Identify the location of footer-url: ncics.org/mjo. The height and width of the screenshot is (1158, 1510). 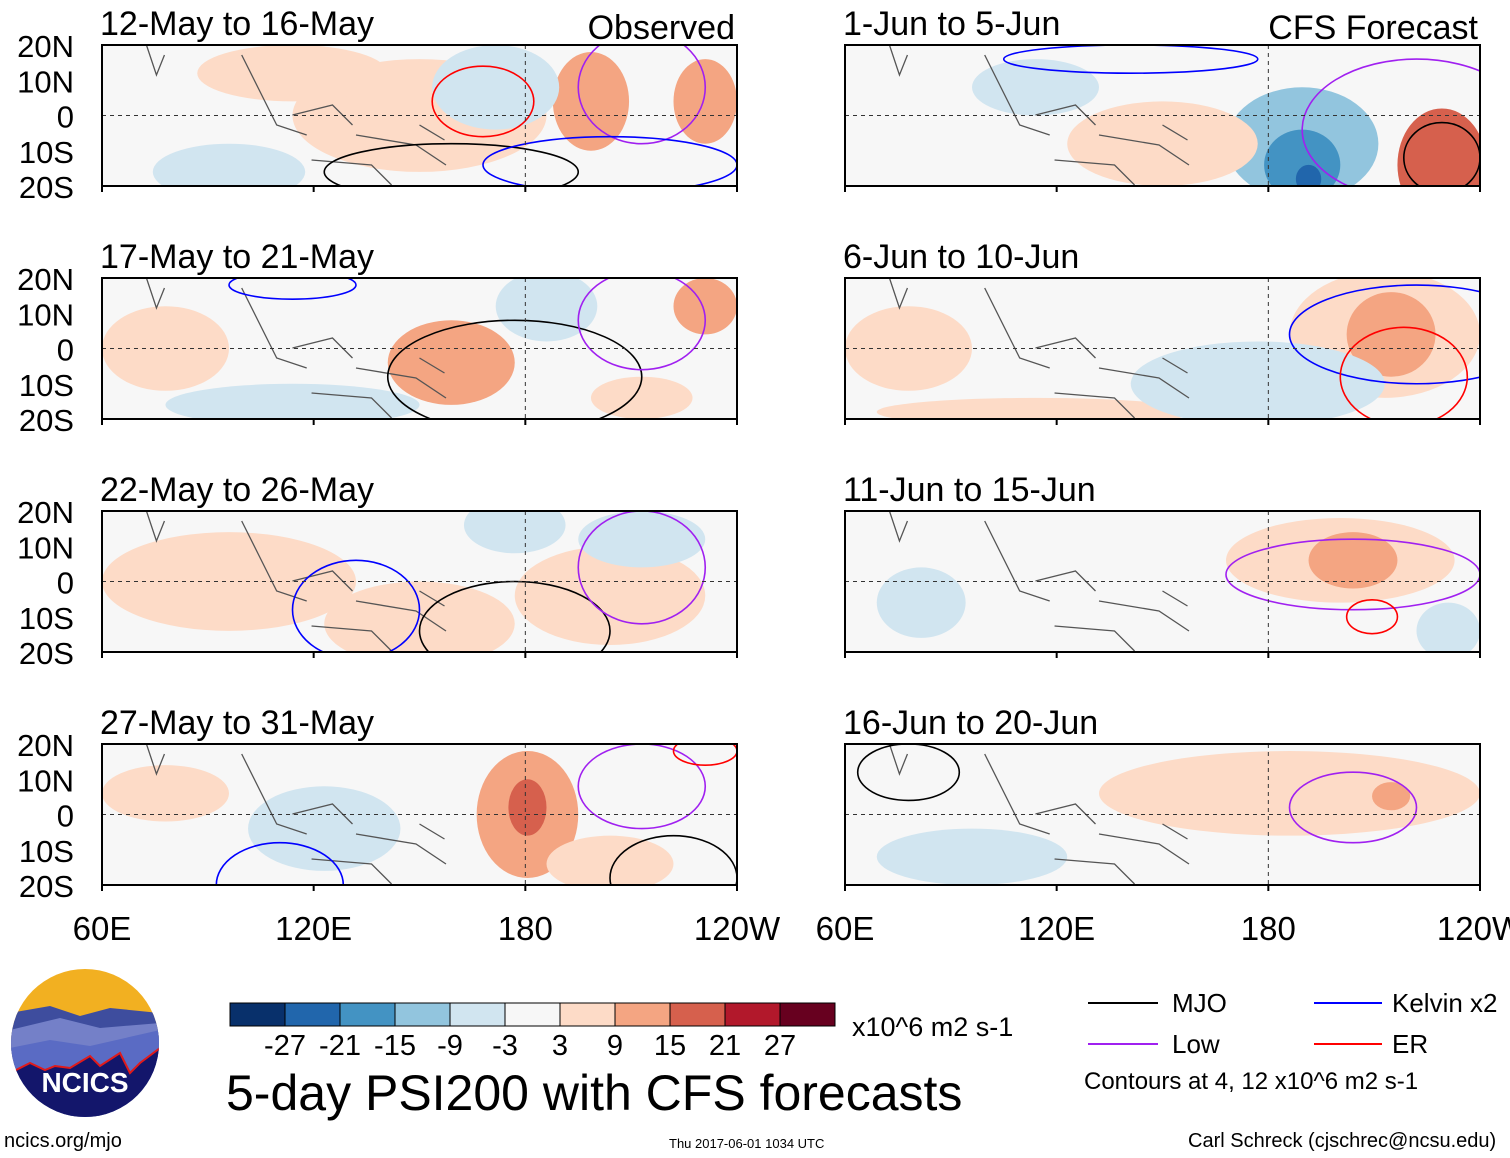
(63, 1141).